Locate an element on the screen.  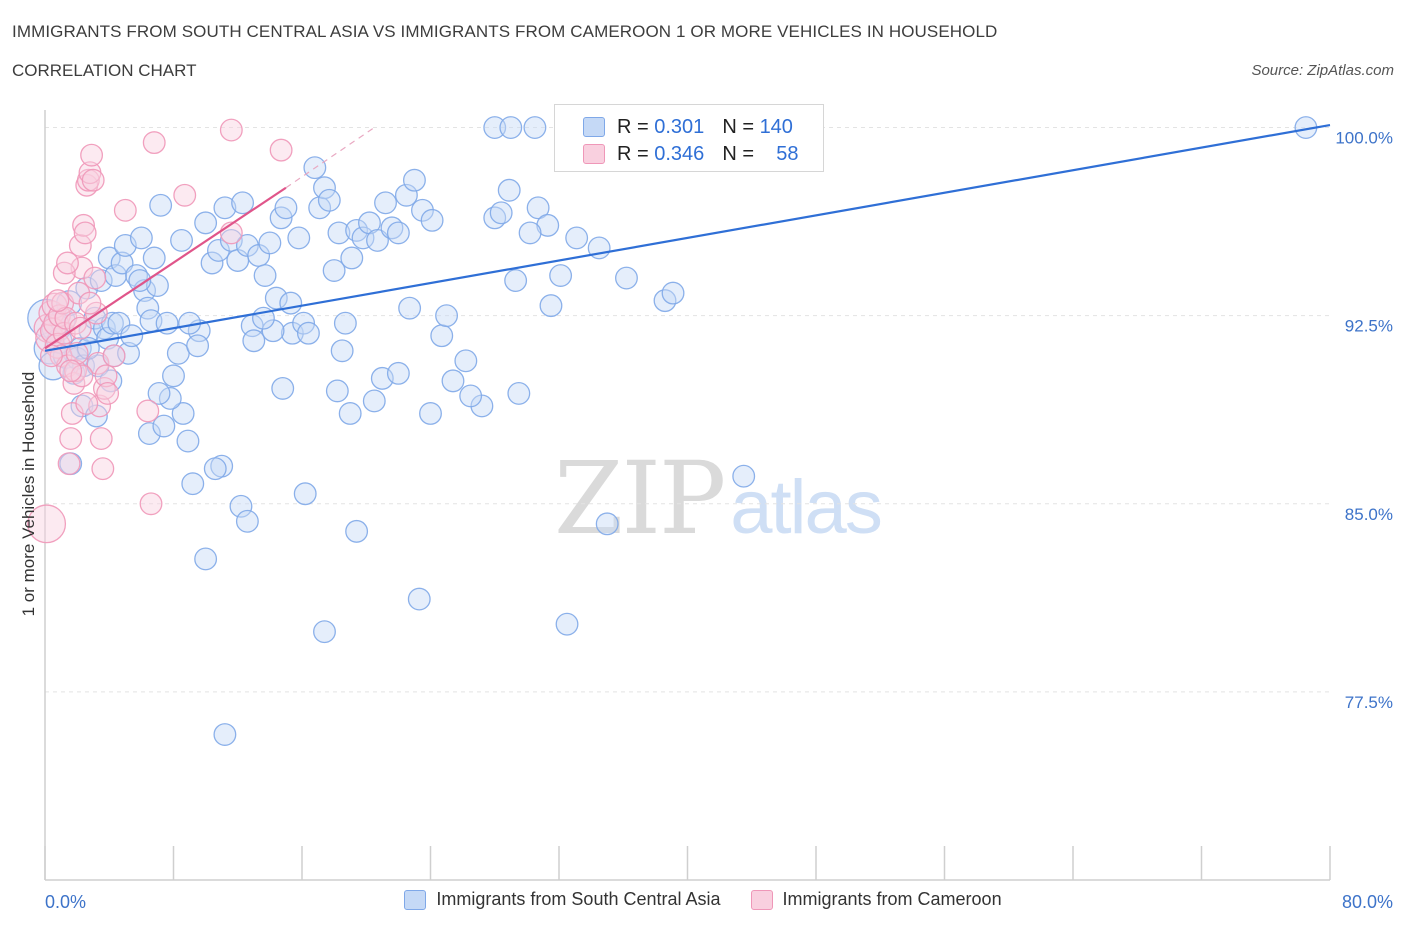
y-tick-label-1: 92.5% is located at coordinates (1369, 326).